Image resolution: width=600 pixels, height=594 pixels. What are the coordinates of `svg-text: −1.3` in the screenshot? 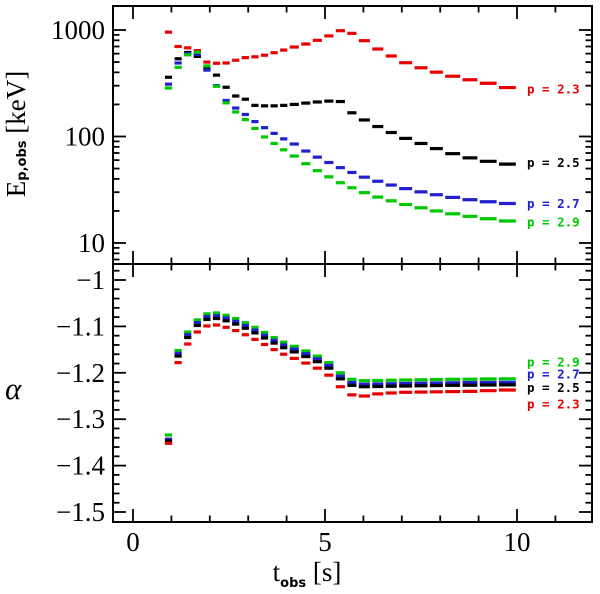 It's located at (80, 419).